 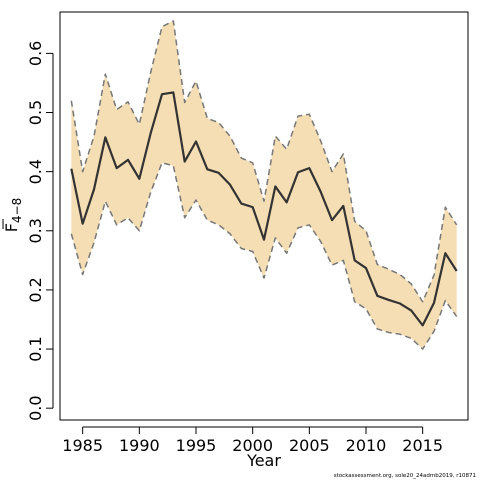 I want to click on y-axis: 0.0 0.1 0.2 0.3 0.4 0.5 0.6, so click(x=40, y=231).